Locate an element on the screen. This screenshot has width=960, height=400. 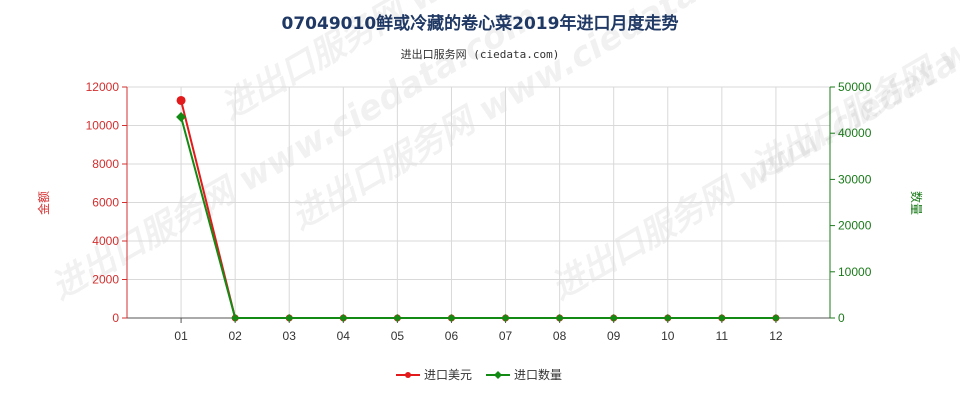
legend-quantity-label: 进口数量 is located at coordinates (538, 374).